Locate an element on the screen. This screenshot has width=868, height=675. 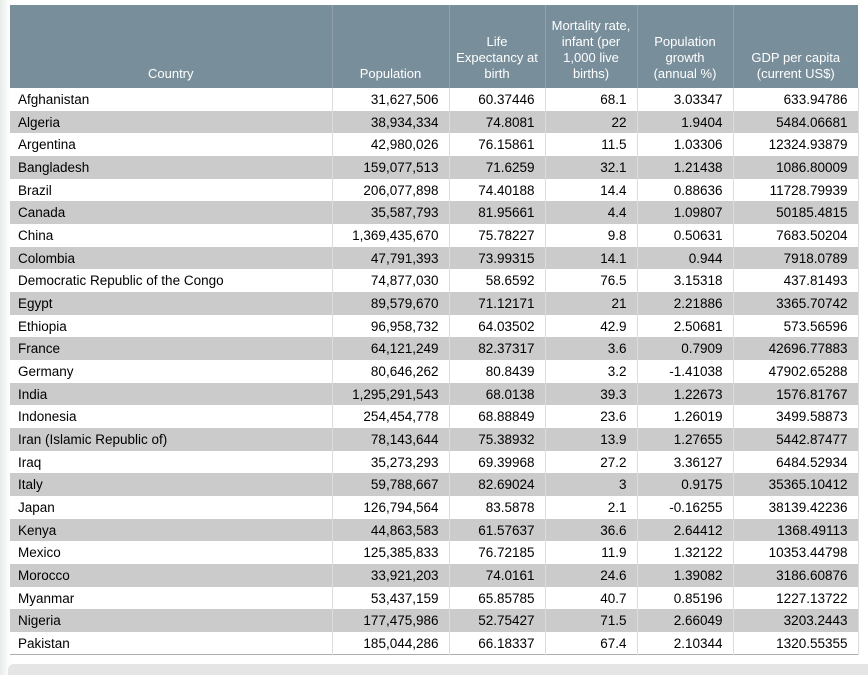
cell-population: 89,579,670 is located at coordinates (390, 303).